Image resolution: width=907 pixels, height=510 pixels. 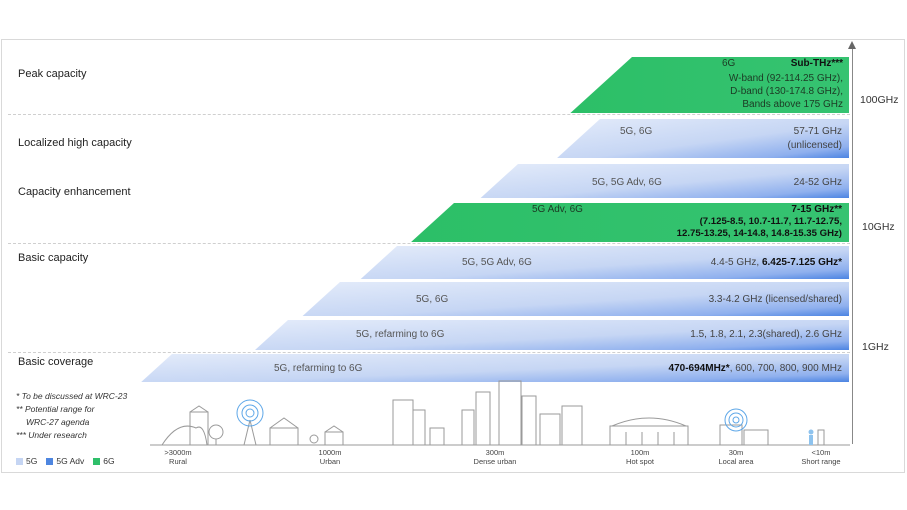 I want to click on legend: 5G 5G Adv 6G, so click(x=65, y=461).